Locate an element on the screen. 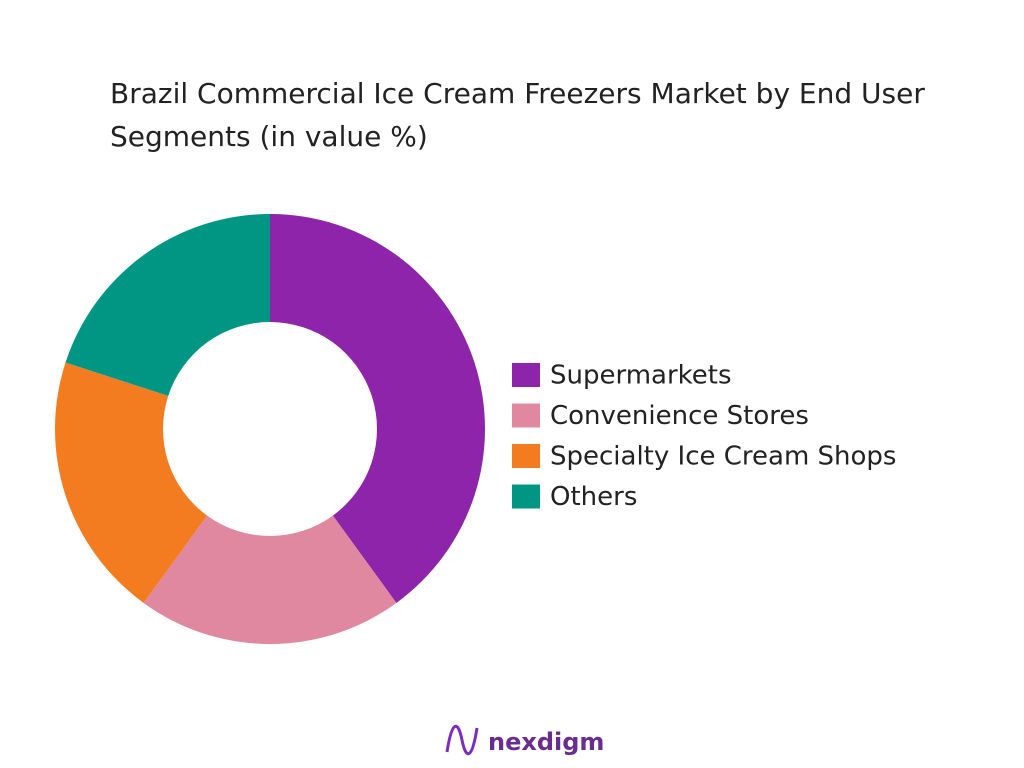  logo-text: nexdigm is located at coordinates (546, 742).